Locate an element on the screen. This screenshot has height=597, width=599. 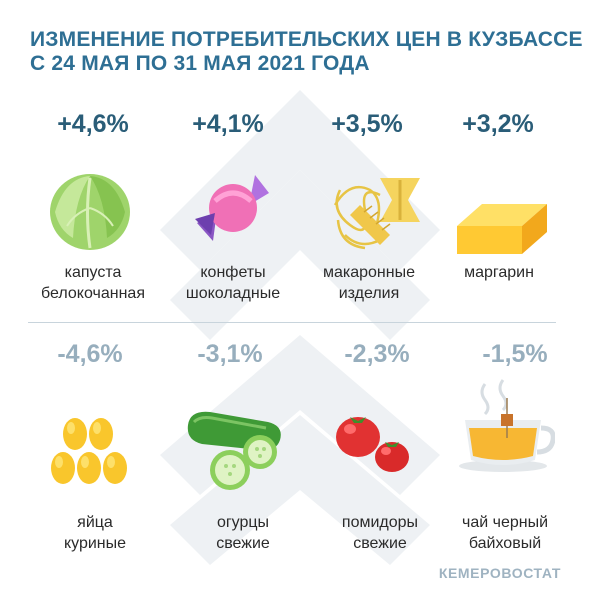
label-cabbage-line-2: белокочанная is located at coordinates (93, 293).